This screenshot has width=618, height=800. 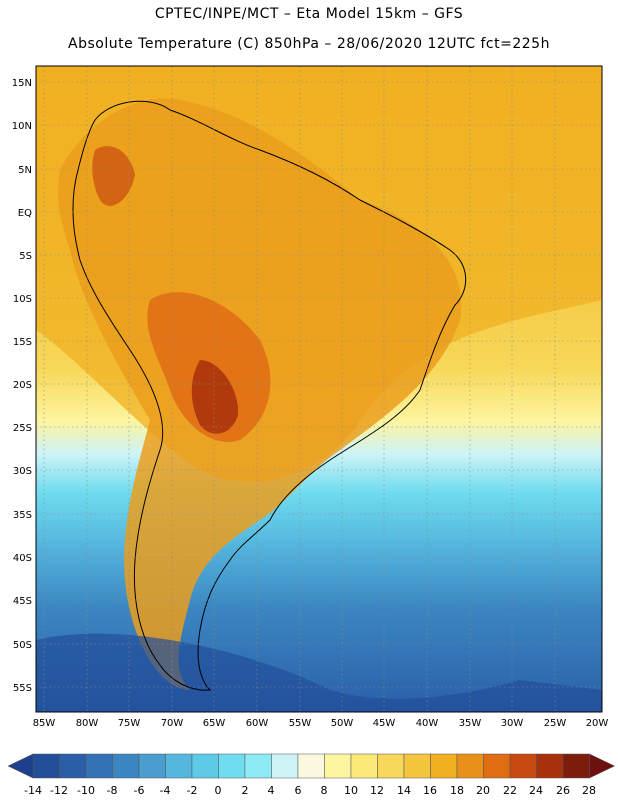 What do you see at coordinates (22, 558) in the screenshot?
I see `lat-label-40s: 40S` at bounding box center [22, 558].